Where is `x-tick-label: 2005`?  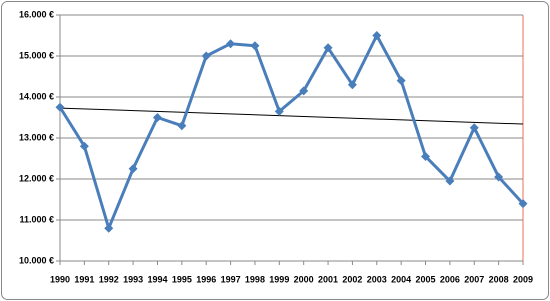
x-tick-label: 2005 is located at coordinates (426, 279).